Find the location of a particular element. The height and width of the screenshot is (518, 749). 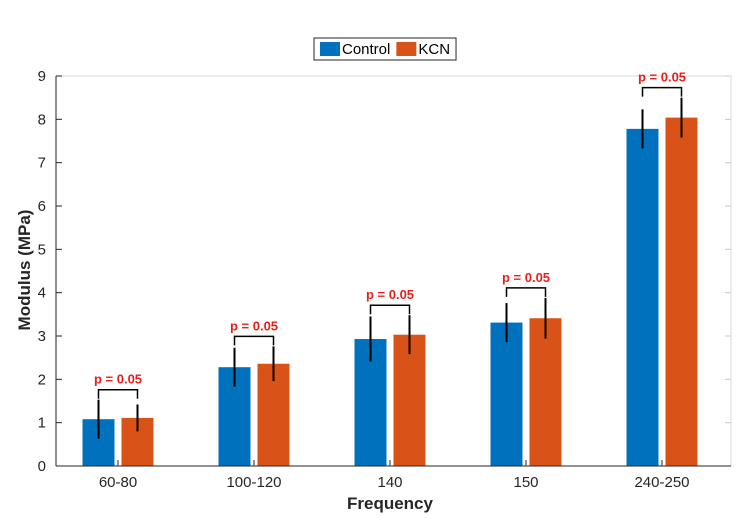

x-tick-label: 150 is located at coordinates (525, 482).